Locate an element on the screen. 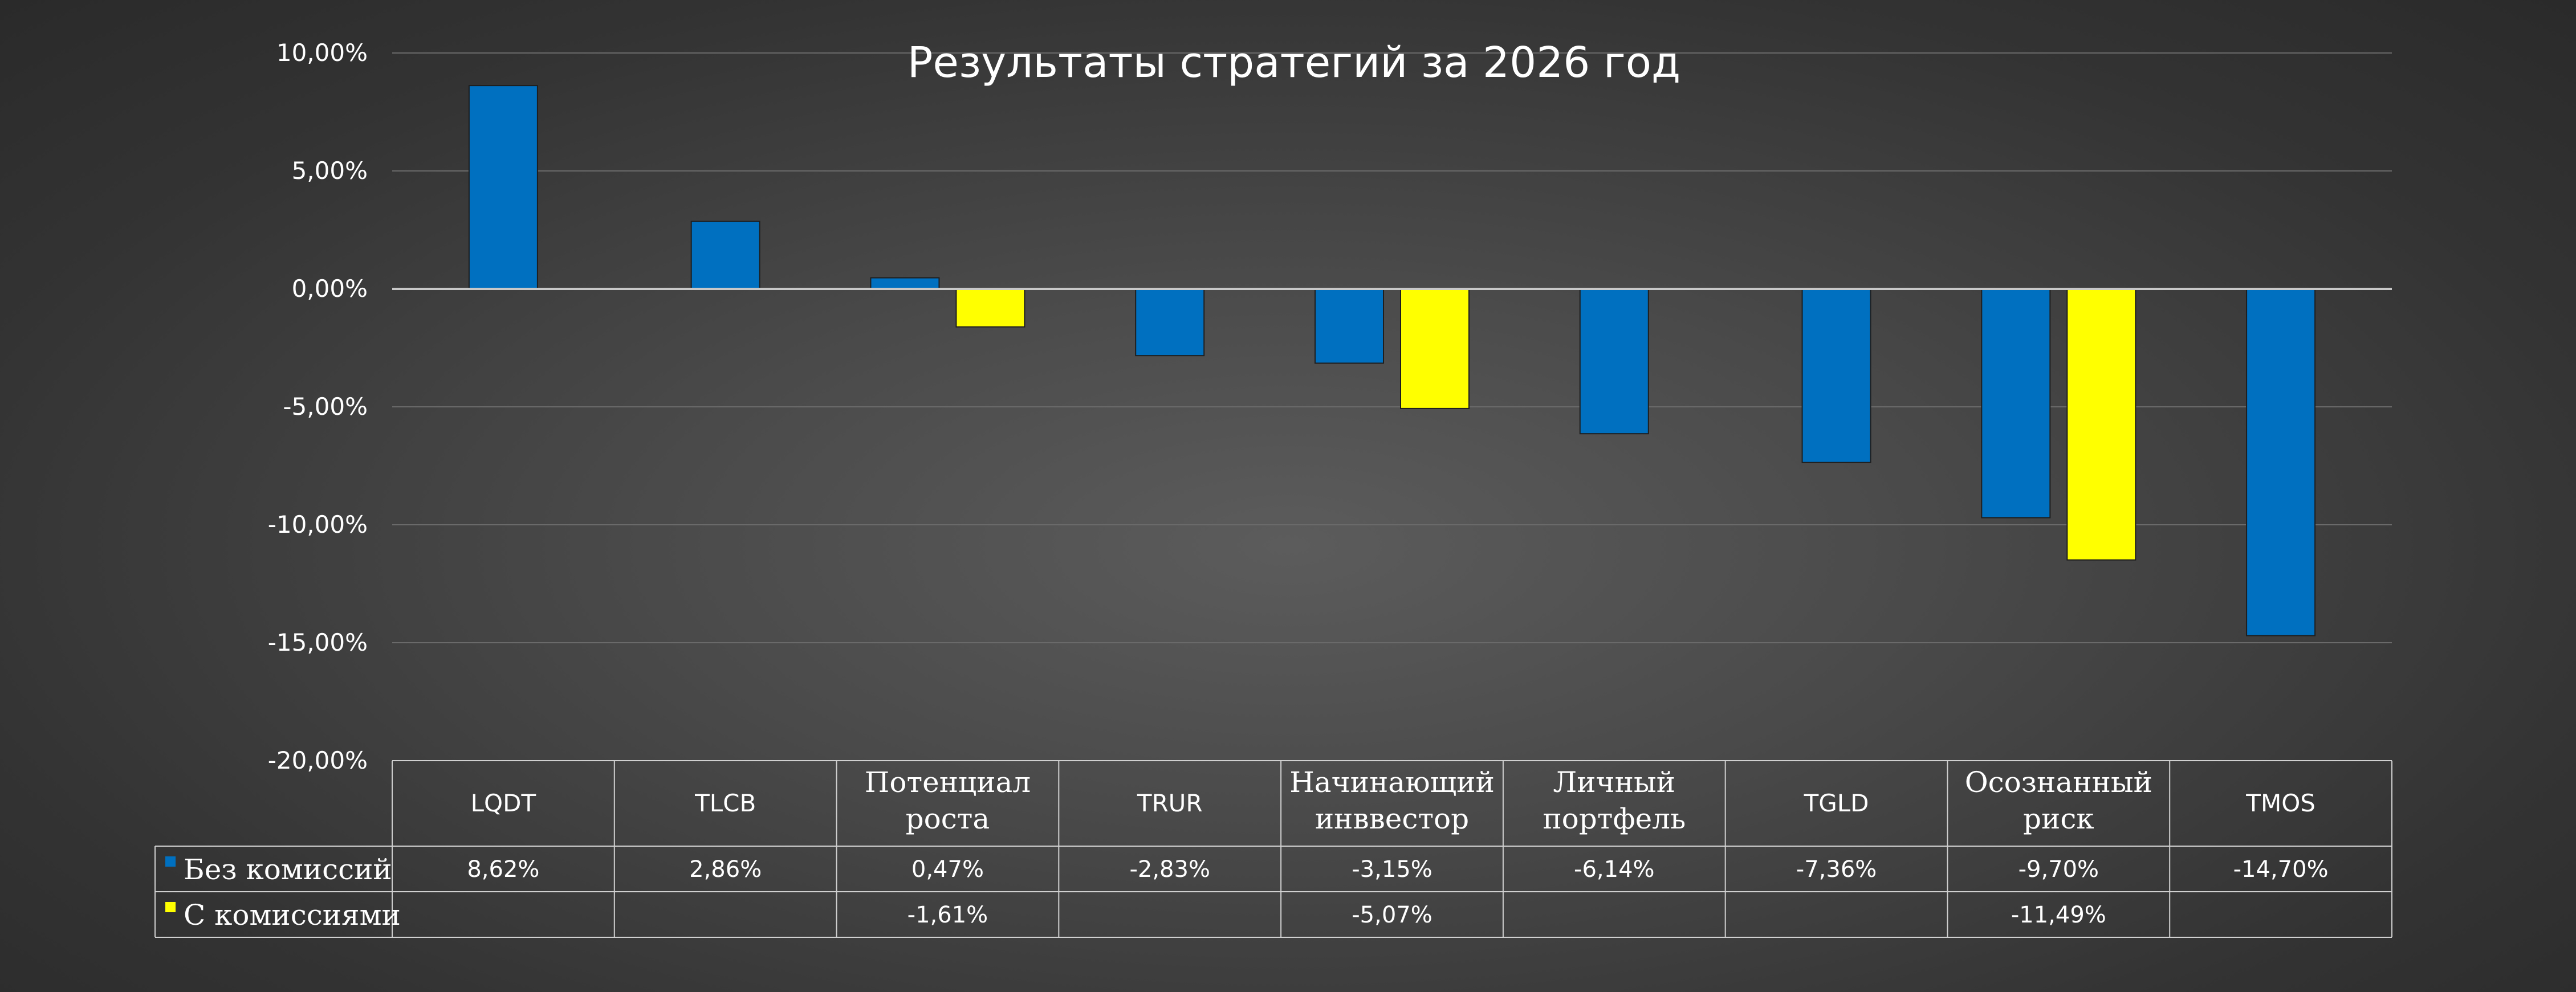  y-tick-label: -5,00% is located at coordinates (325, 407).